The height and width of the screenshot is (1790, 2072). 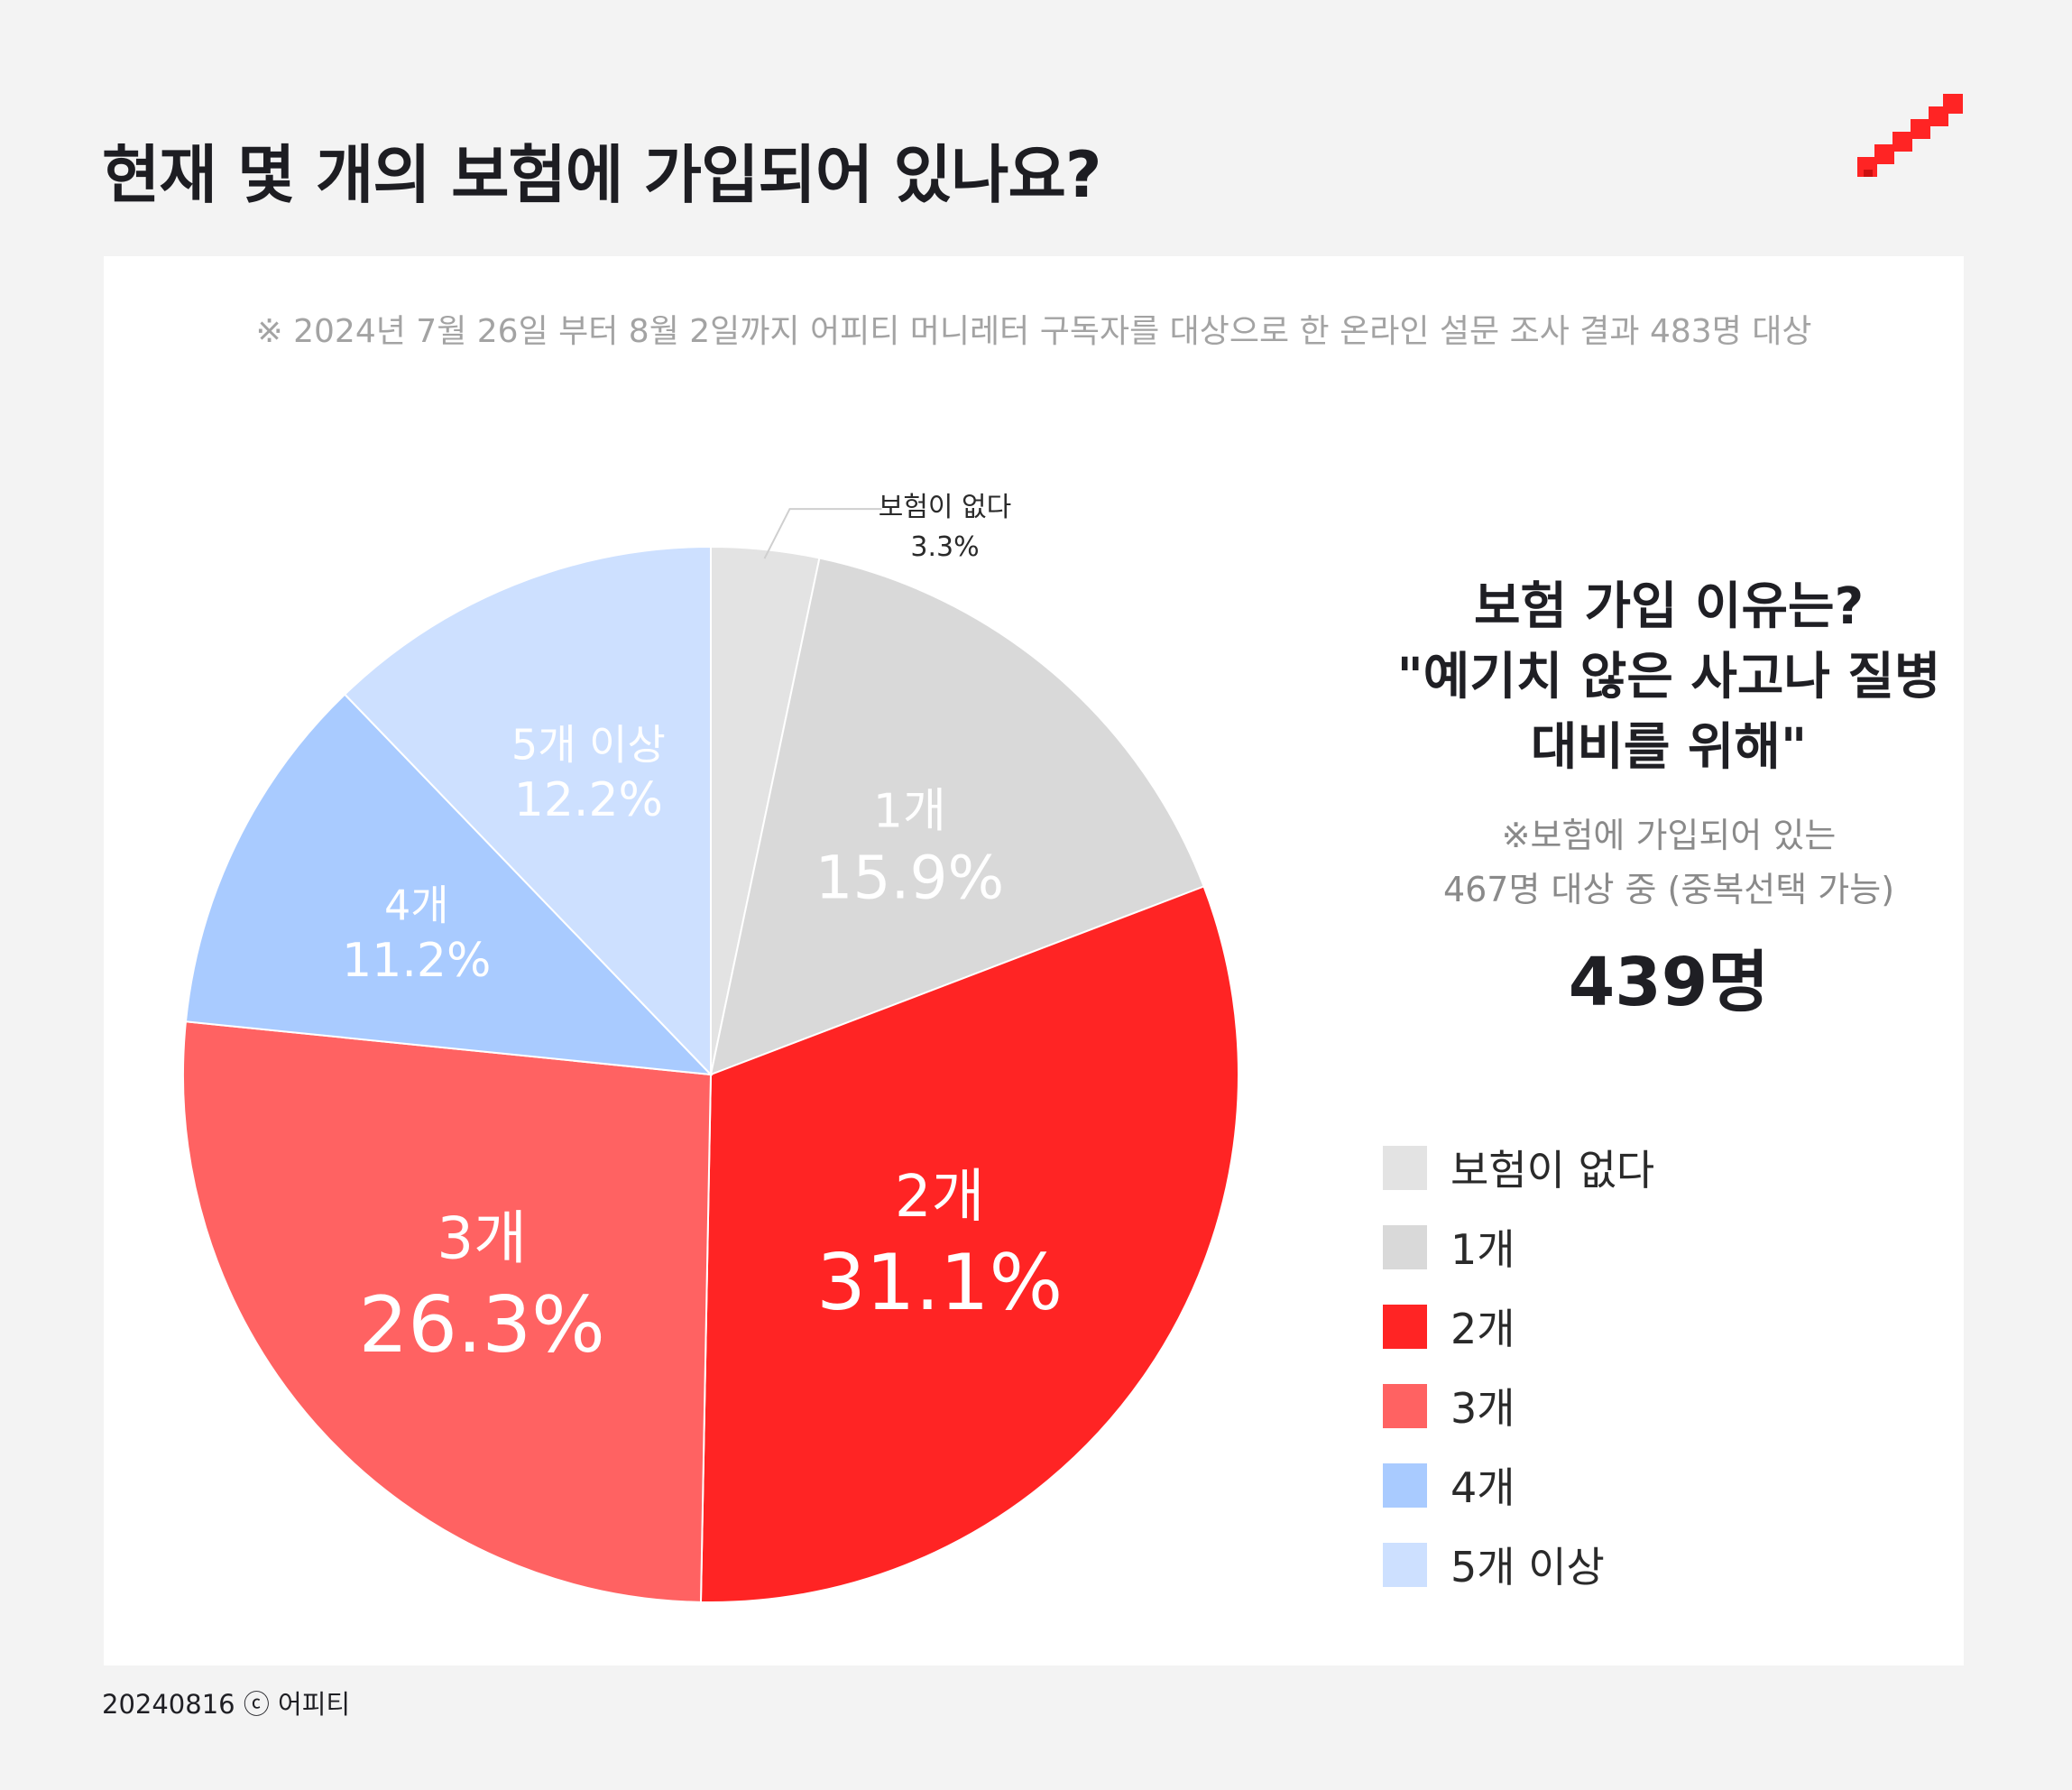 I want to click on legend-item: 1개, so click(x=1519, y=1247).